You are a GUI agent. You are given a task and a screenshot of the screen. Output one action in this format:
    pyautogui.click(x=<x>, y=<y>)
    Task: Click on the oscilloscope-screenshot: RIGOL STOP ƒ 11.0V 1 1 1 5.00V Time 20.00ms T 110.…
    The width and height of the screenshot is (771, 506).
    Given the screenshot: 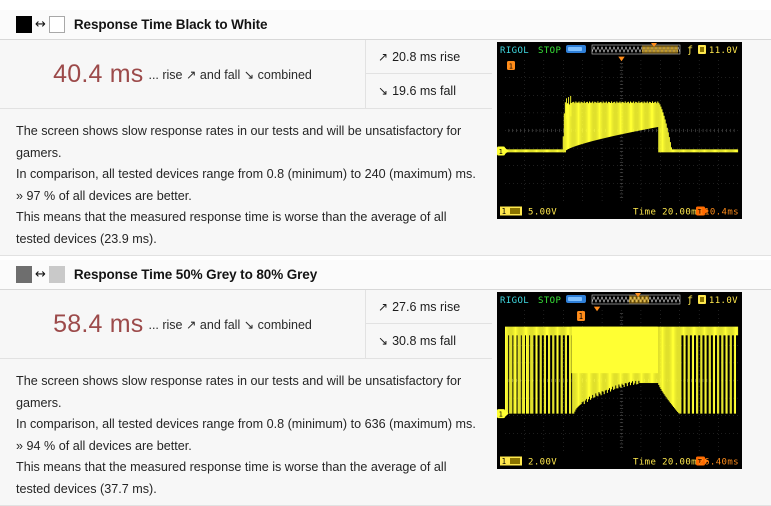 What is the action you would take?
    pyautogui.click(x=619, y=130)
    